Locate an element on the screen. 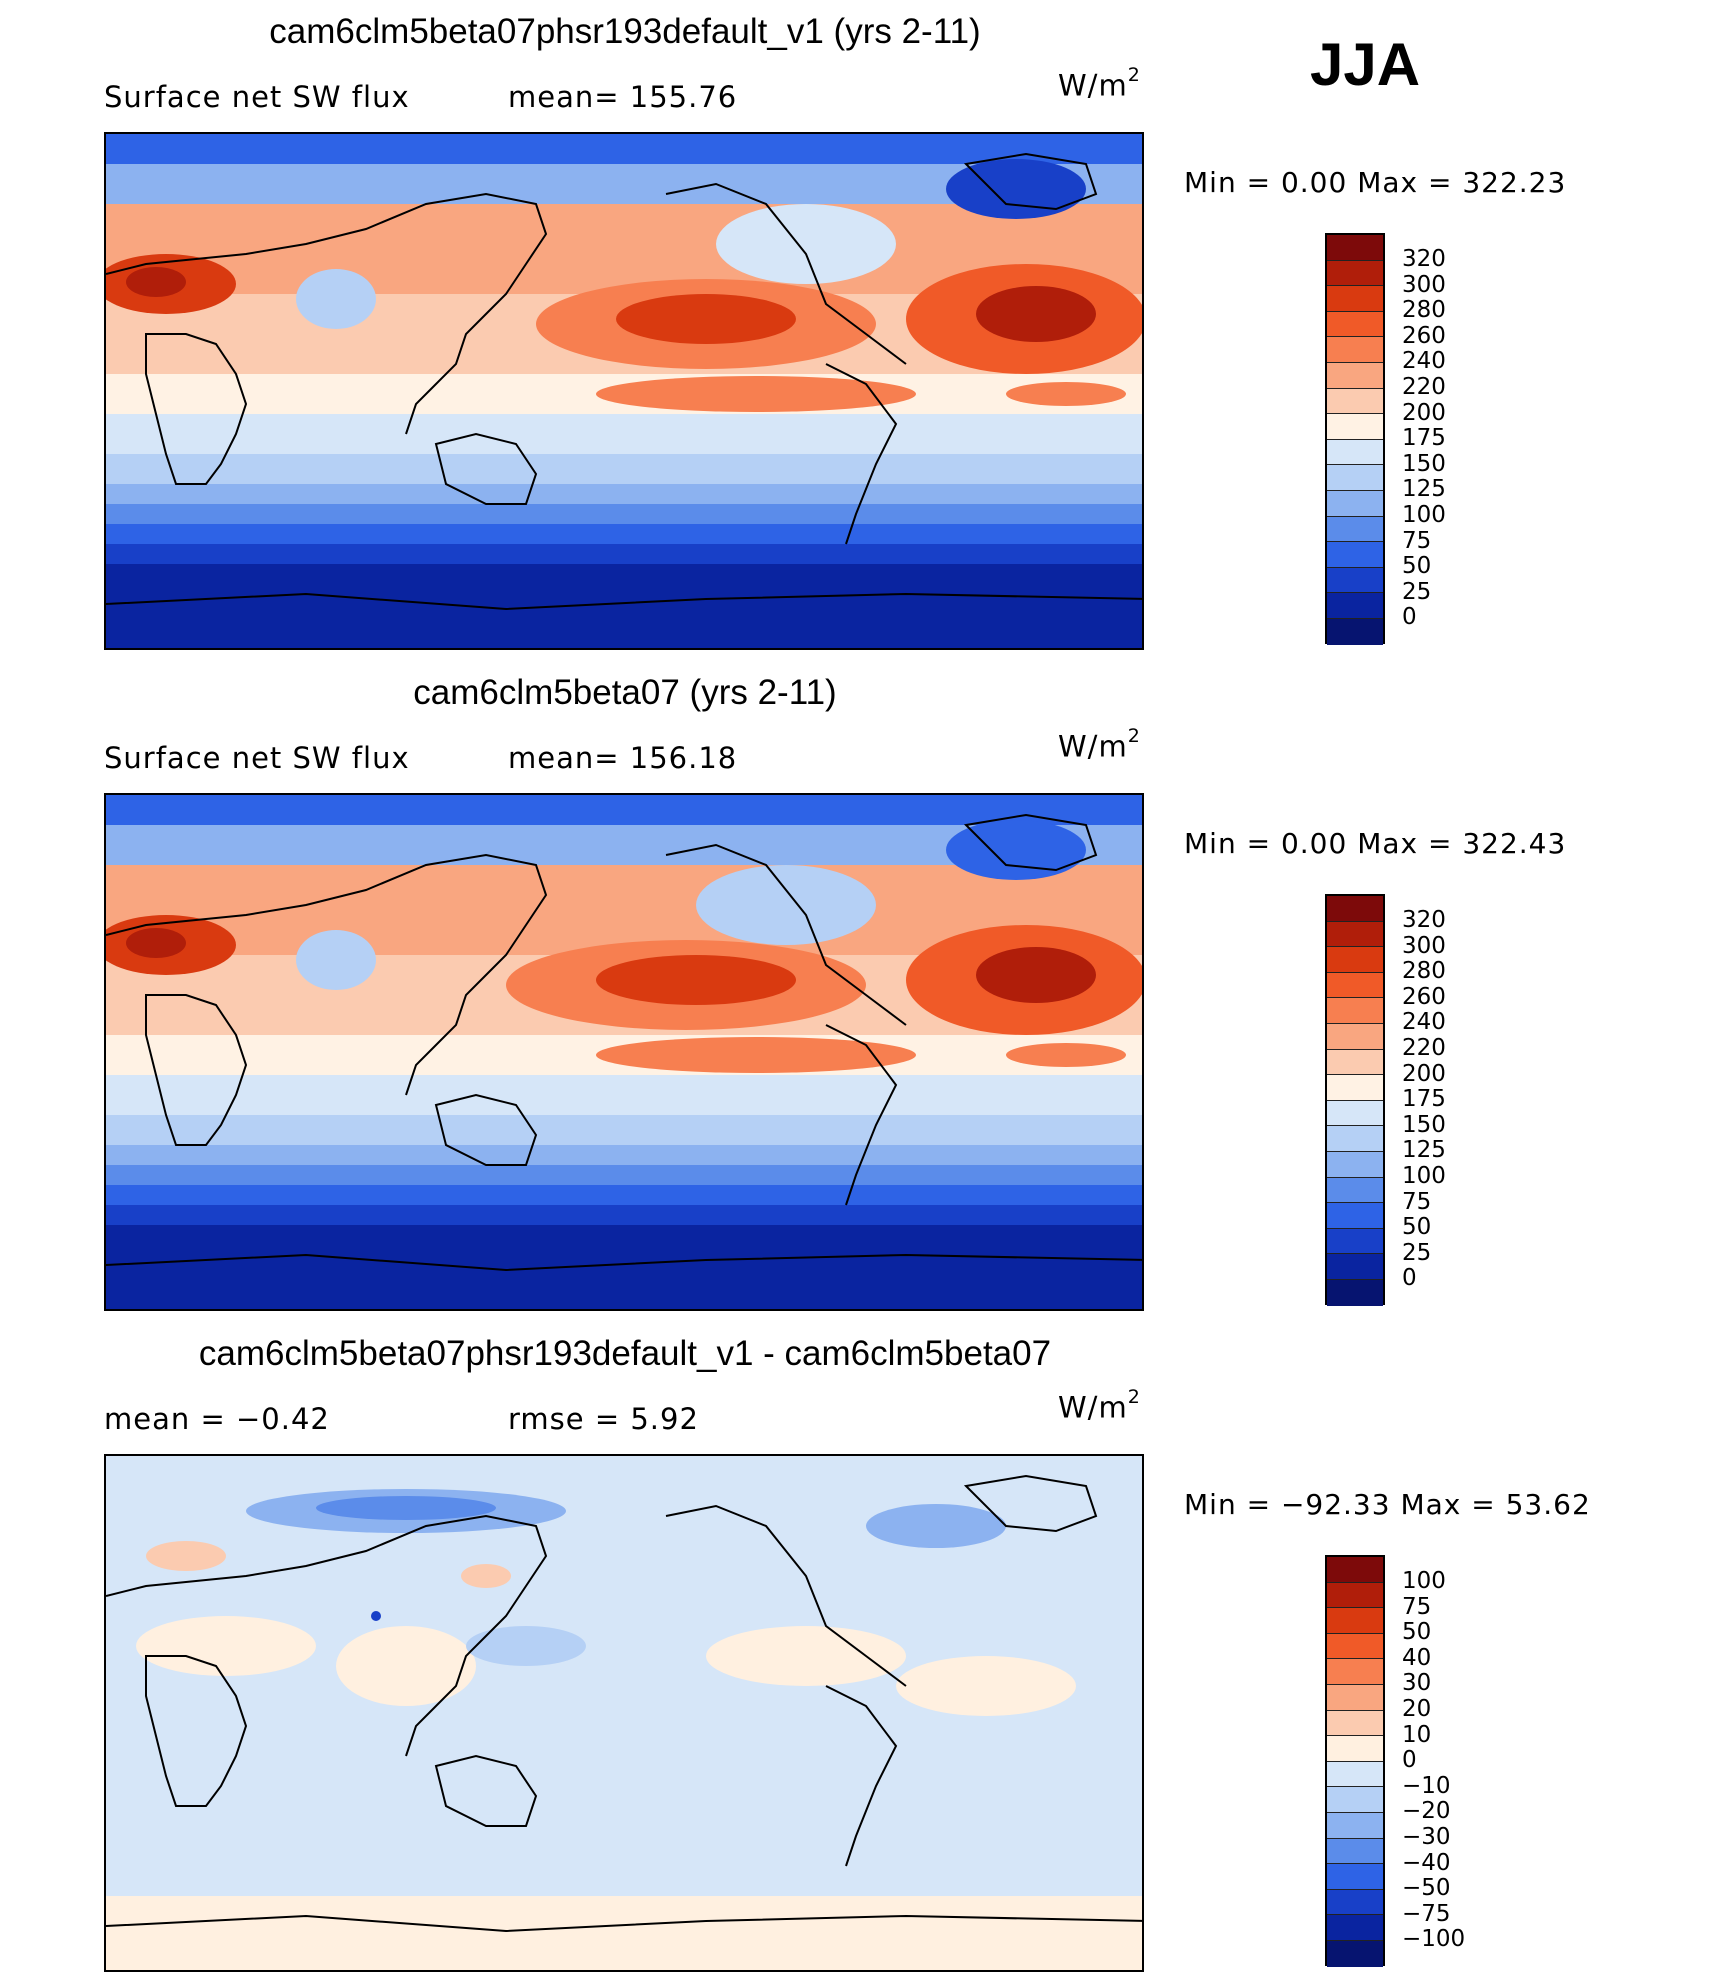  panel-1-field-label: Surface net SW flux is located at coordinates (257, 97).